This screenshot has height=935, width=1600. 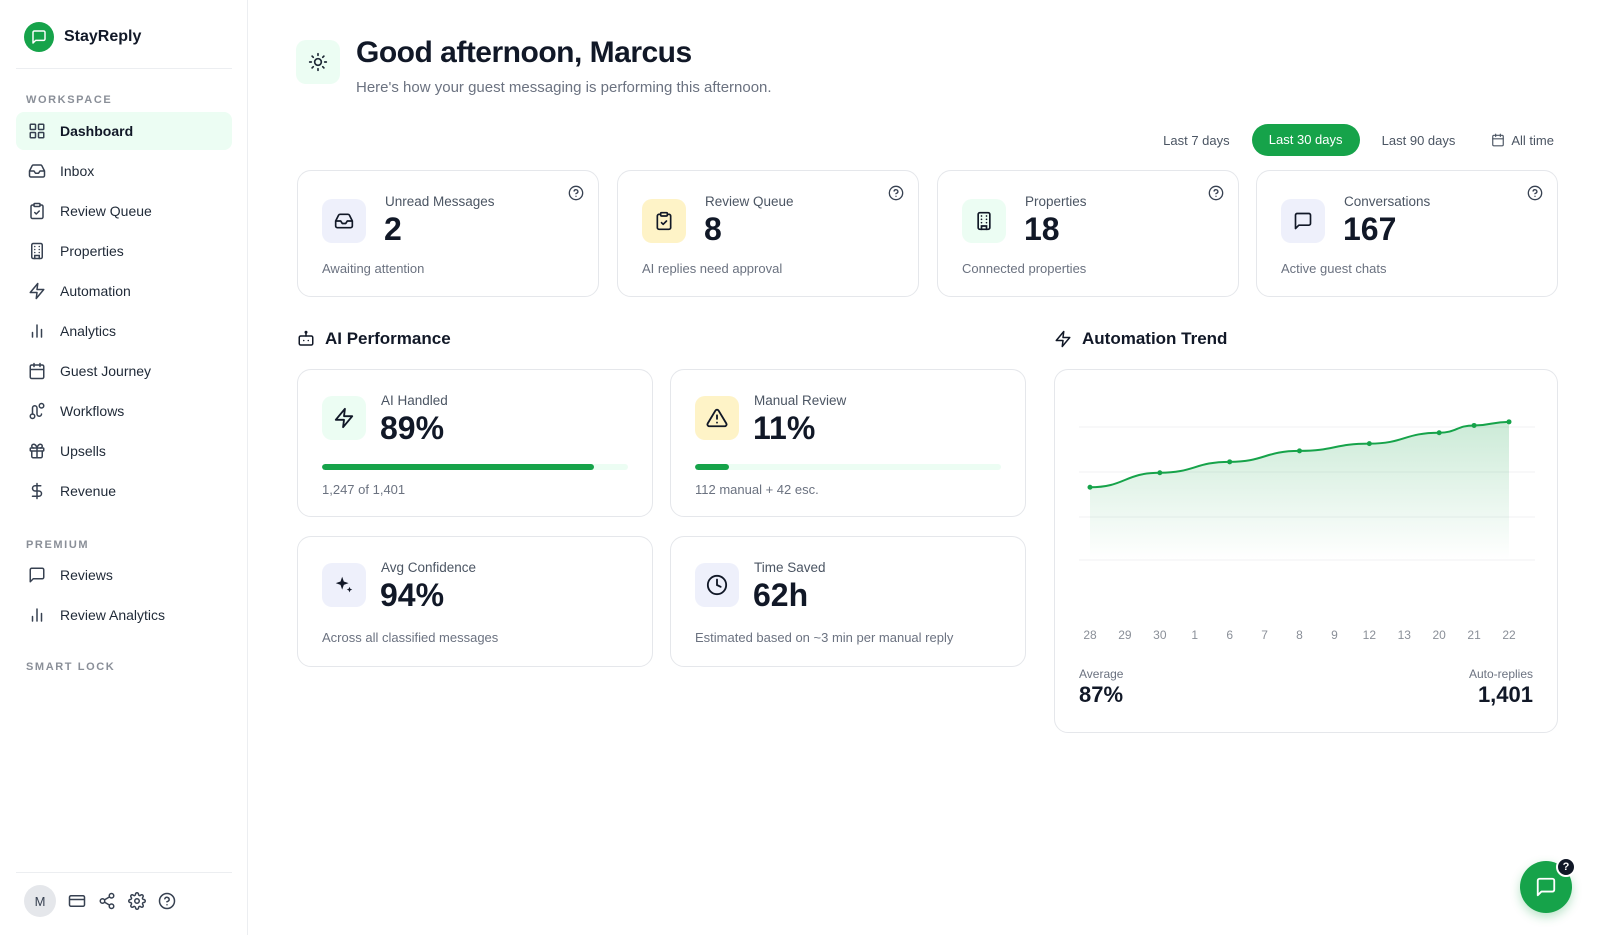 What do you see at coordinates (77, 171) in the screenshot?
I see `sidebar-item-label: Inbox` at bounding box center [77, 171].